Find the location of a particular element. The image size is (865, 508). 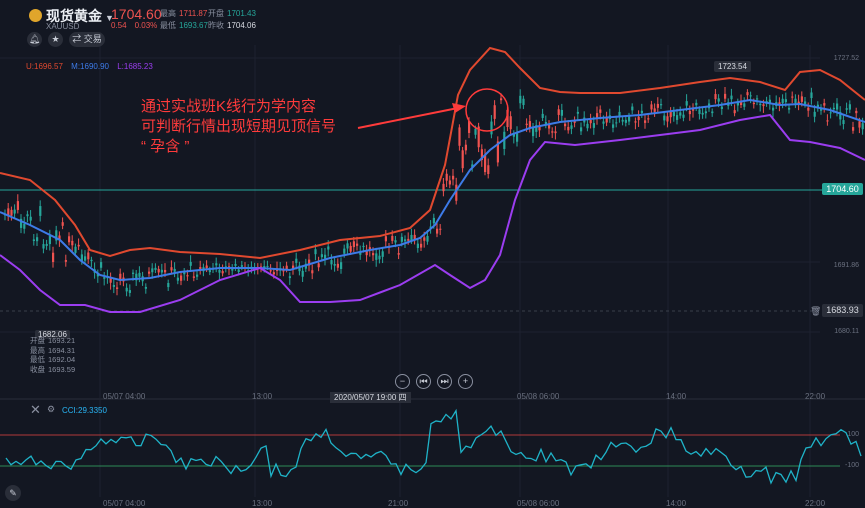

instrument-symbol: XAUUSD is located at coordinates (63, 26).